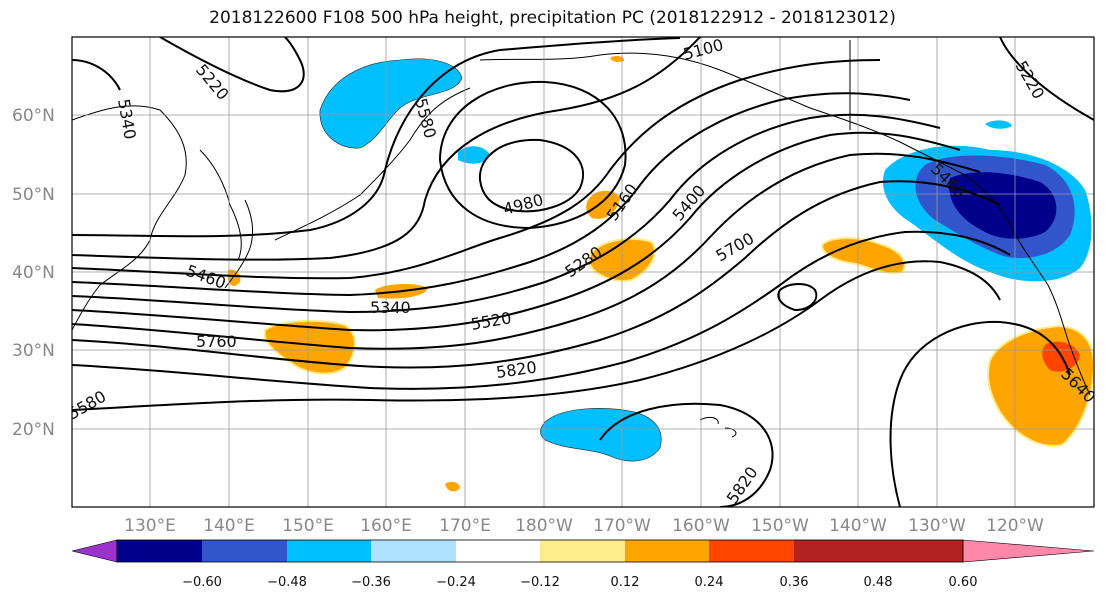  I want to click on lon-tick-label: 130°E, so click(150, 526).